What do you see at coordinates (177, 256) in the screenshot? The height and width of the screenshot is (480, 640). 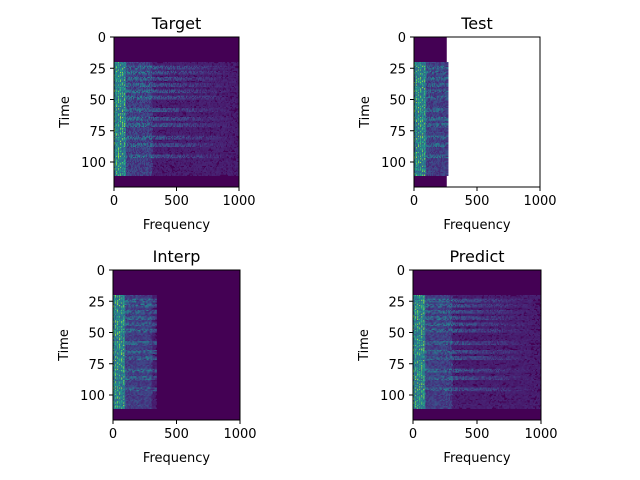 I see `chart-title: Interp` at bounding box center [177, 256].